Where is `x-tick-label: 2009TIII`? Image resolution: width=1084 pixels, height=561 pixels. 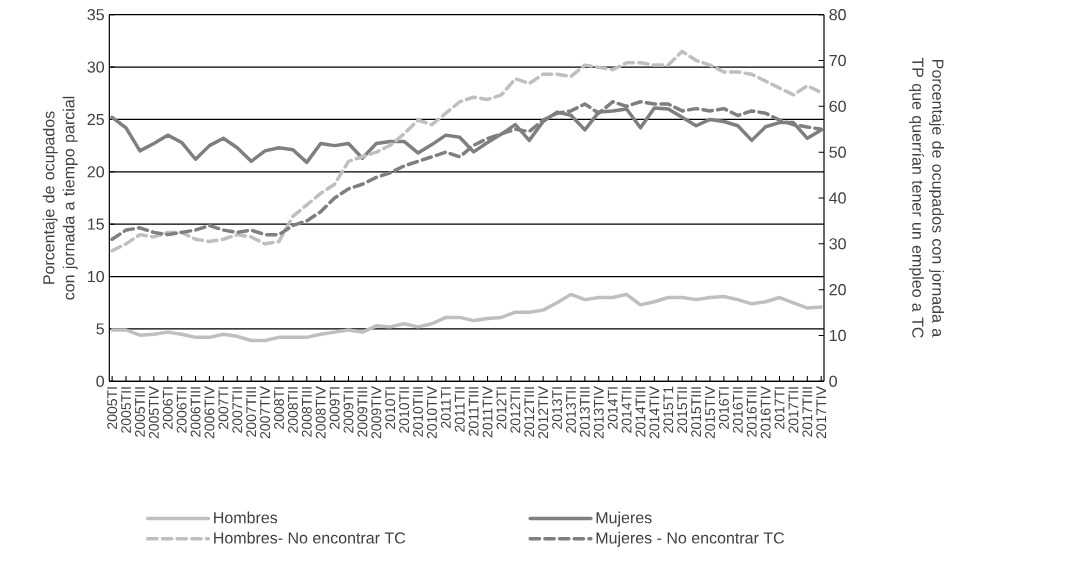
x-tick-label: 2009TIII is located at coordinates (362, 412).